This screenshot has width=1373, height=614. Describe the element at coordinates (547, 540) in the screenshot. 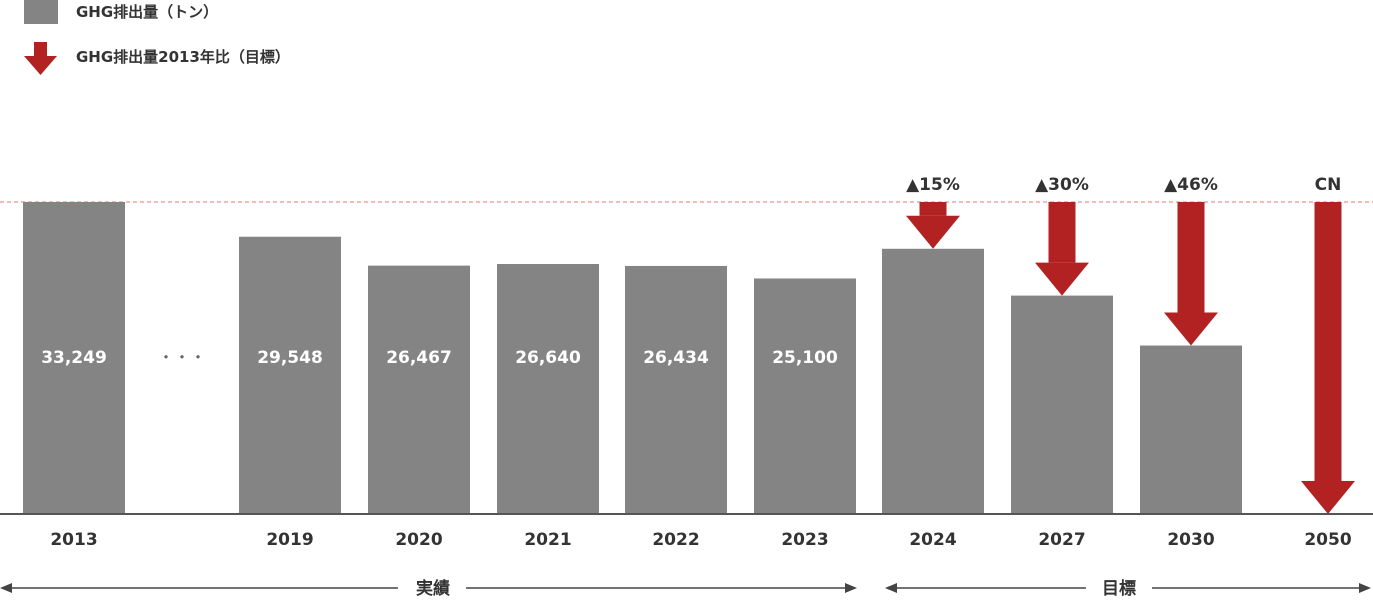

I see `x-tick-2021: 2021` at that location.